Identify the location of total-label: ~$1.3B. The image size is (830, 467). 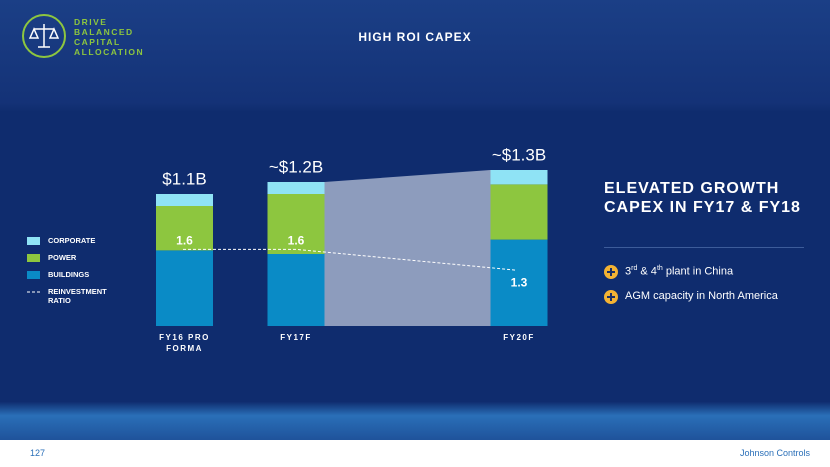
(519, 154).